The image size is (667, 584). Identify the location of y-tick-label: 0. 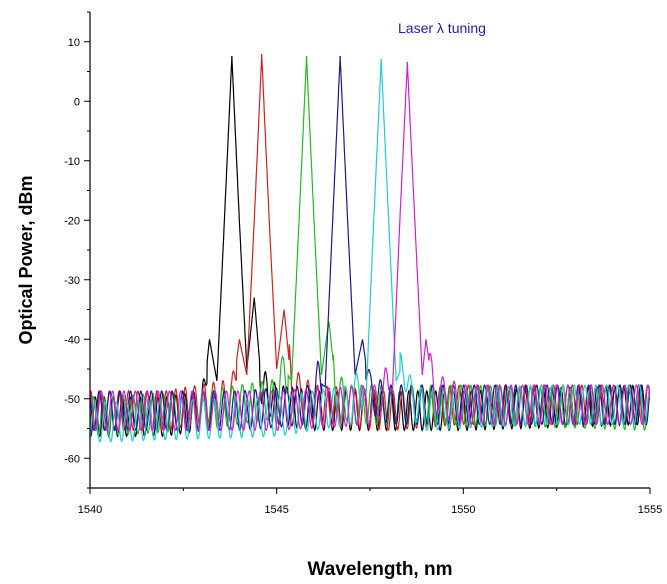
(77, 102).